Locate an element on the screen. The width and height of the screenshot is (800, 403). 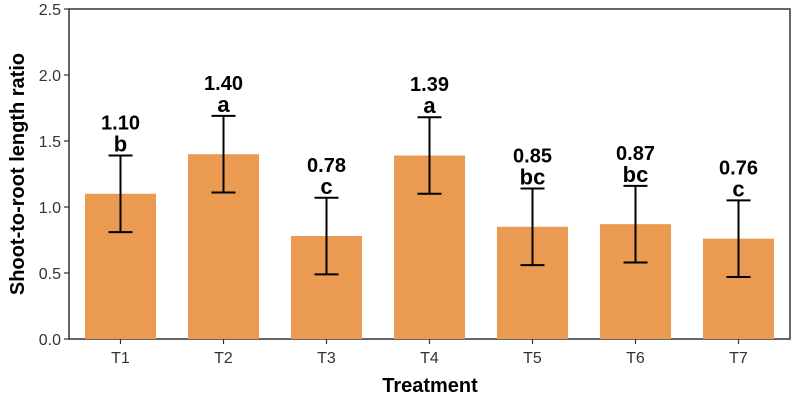
x-tick-label: T6 is located at coordinates (635, 358).